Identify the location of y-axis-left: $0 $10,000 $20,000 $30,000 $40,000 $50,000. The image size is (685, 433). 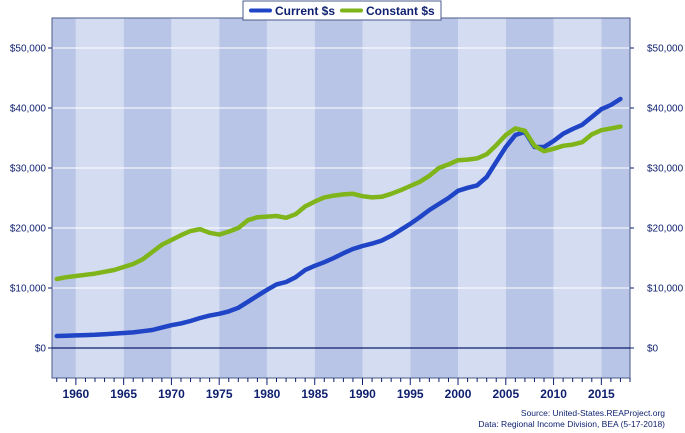
(31, 199).